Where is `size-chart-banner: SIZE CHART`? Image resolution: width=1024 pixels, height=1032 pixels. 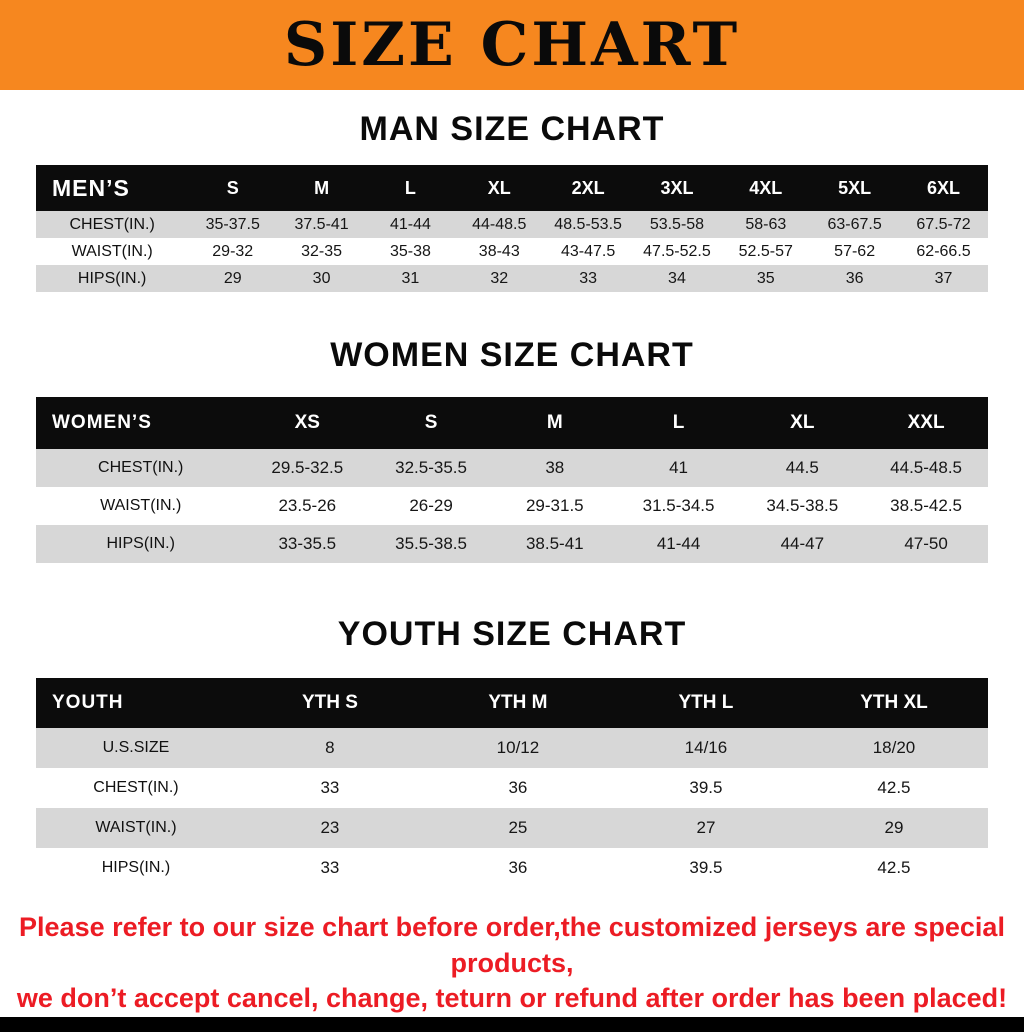 size-chart-banner: SIZE CHART is located at coordinates (512, 45).